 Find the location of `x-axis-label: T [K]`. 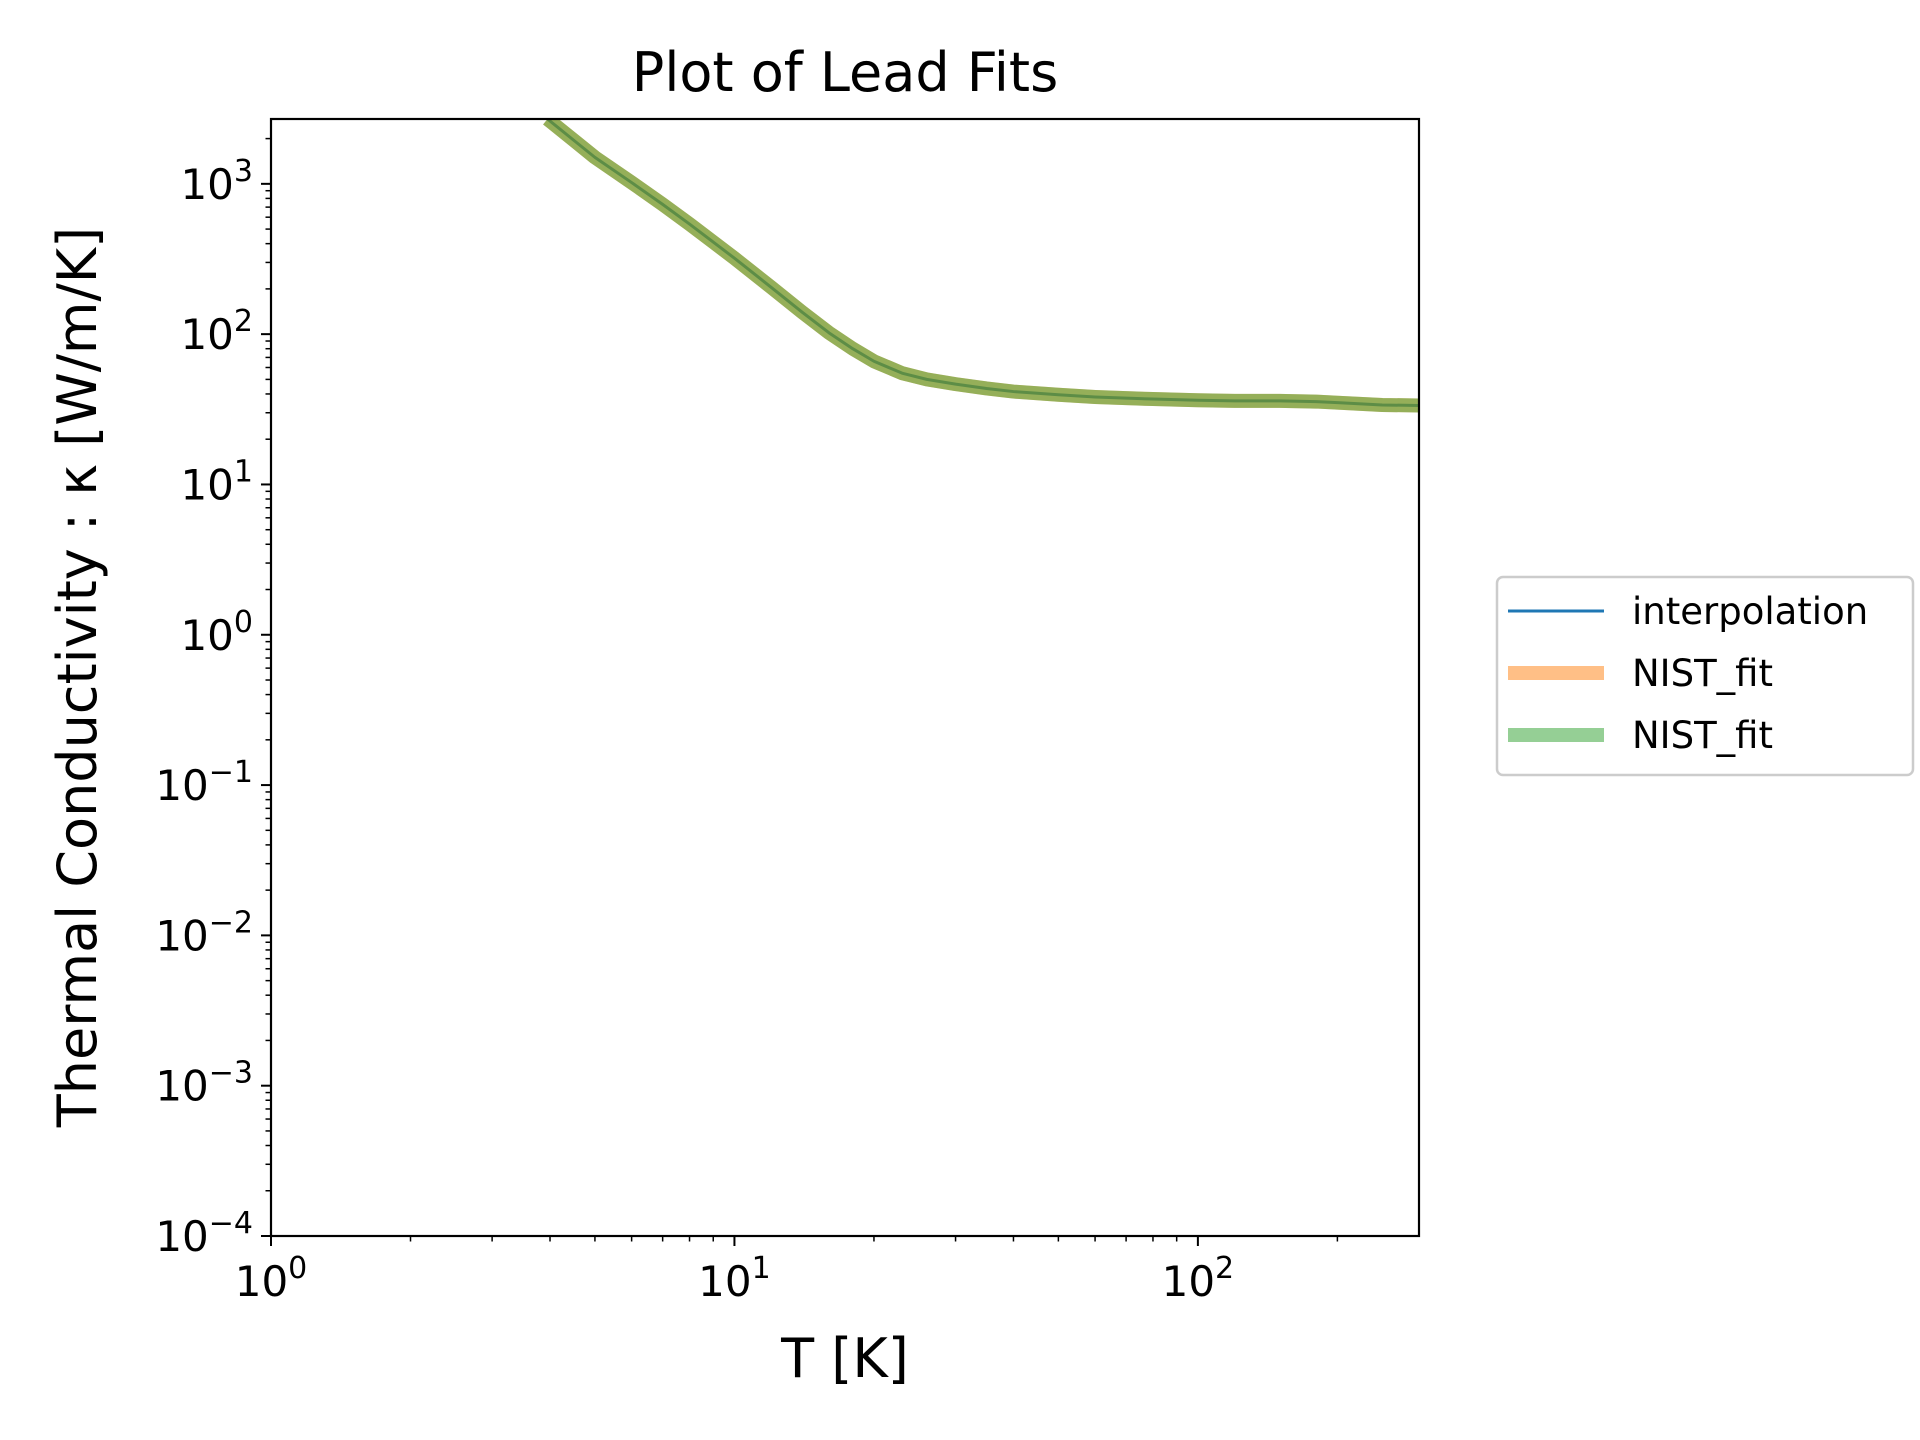

x-axis-label: T [K] is located at coordinates (844, 1358).